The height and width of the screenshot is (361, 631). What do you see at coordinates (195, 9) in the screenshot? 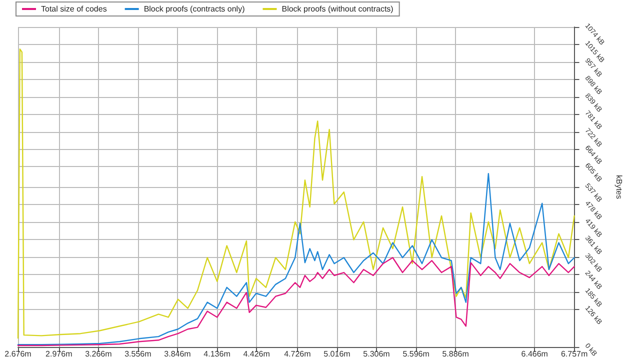
I see `legend-label: Block proofs (contracts only)` at bounding box center [195, 9].